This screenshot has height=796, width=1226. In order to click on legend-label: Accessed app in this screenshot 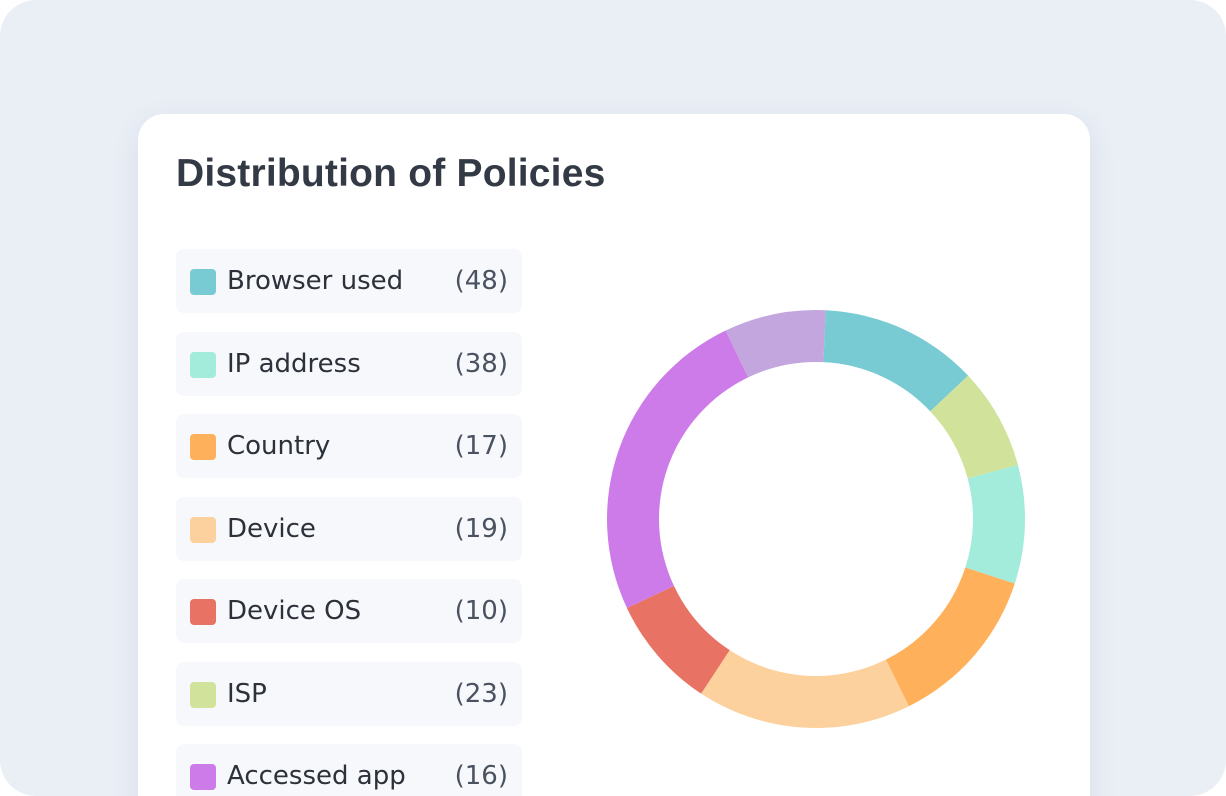, I will do `click(316, 776)`.